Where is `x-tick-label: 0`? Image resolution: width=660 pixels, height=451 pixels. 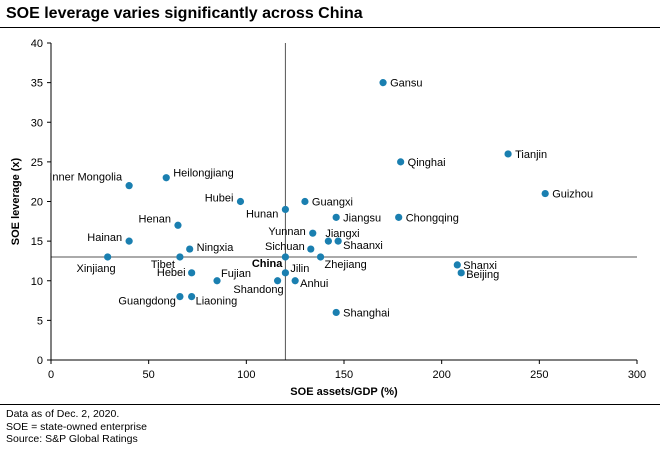 x-tick-label: 0 is located at coordinates (51, 375).